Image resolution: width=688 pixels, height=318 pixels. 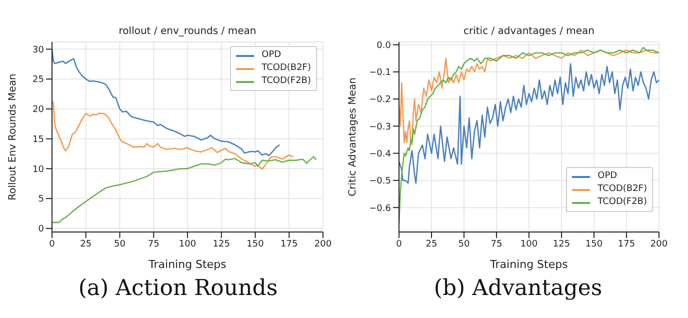 I want to click on y-tick-label: 5, so click(x=41, y=199).